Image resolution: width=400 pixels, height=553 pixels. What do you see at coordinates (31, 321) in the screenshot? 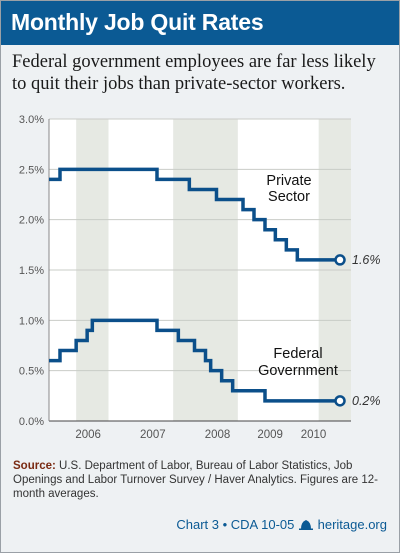
I see `y-tick-label: 1.0%` at bounding box center [31, 321].